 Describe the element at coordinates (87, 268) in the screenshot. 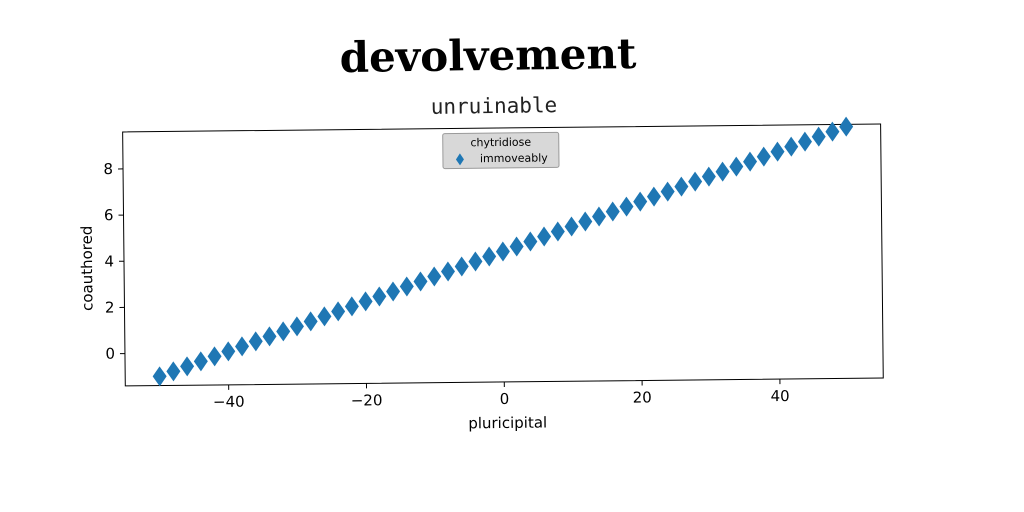

I see `y-axis-label: coauthored` at that location.